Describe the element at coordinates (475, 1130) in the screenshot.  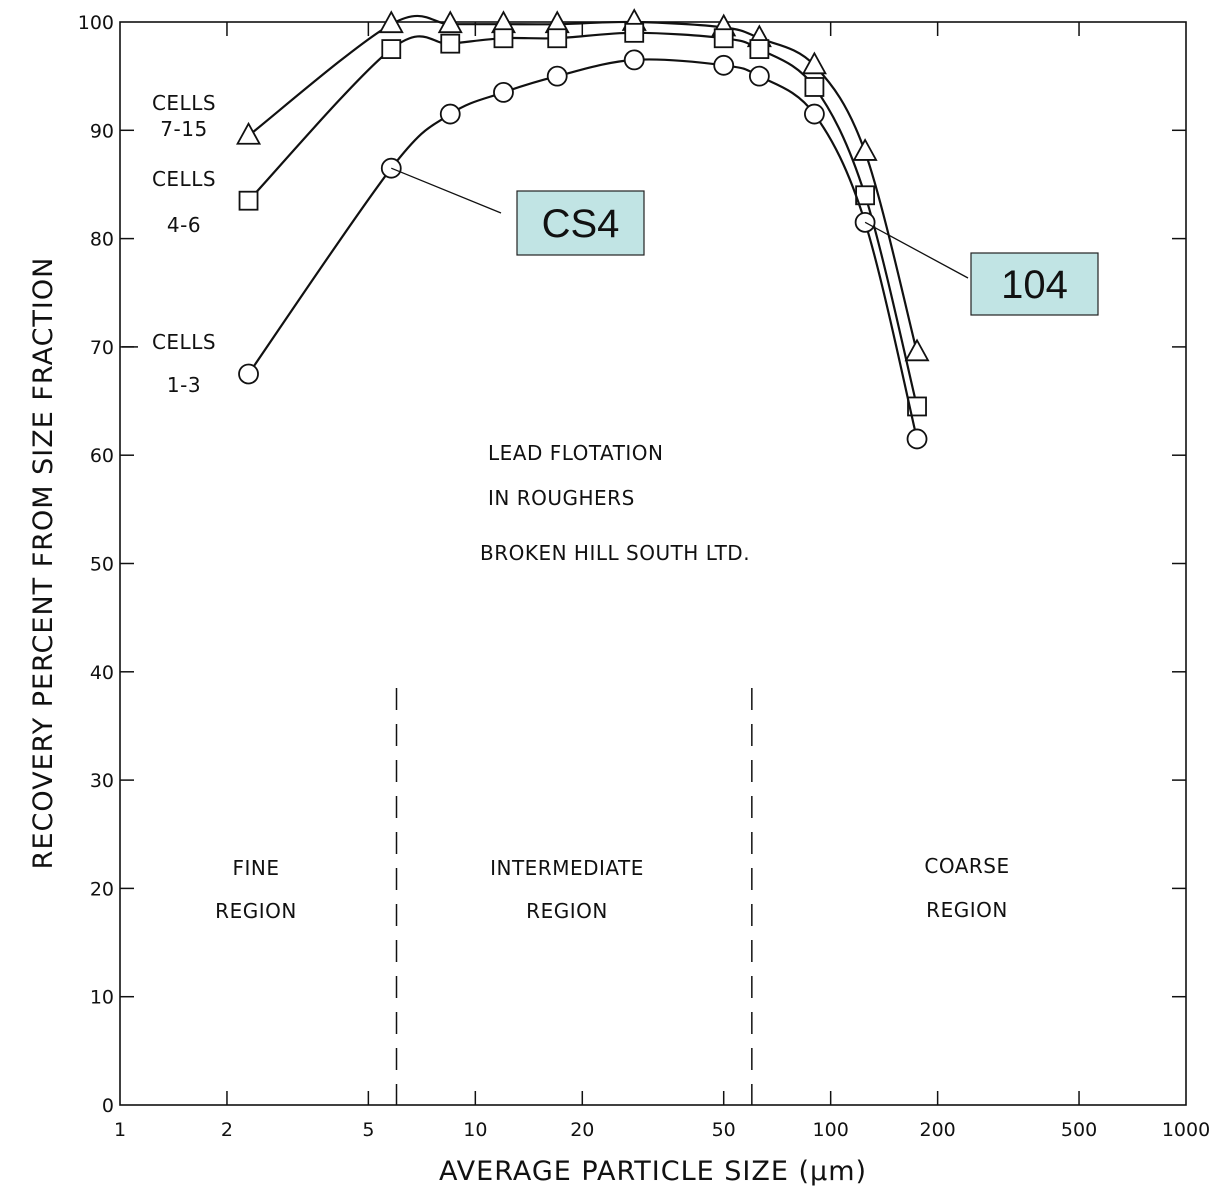
I see `x-tick-label: 10` at that location.